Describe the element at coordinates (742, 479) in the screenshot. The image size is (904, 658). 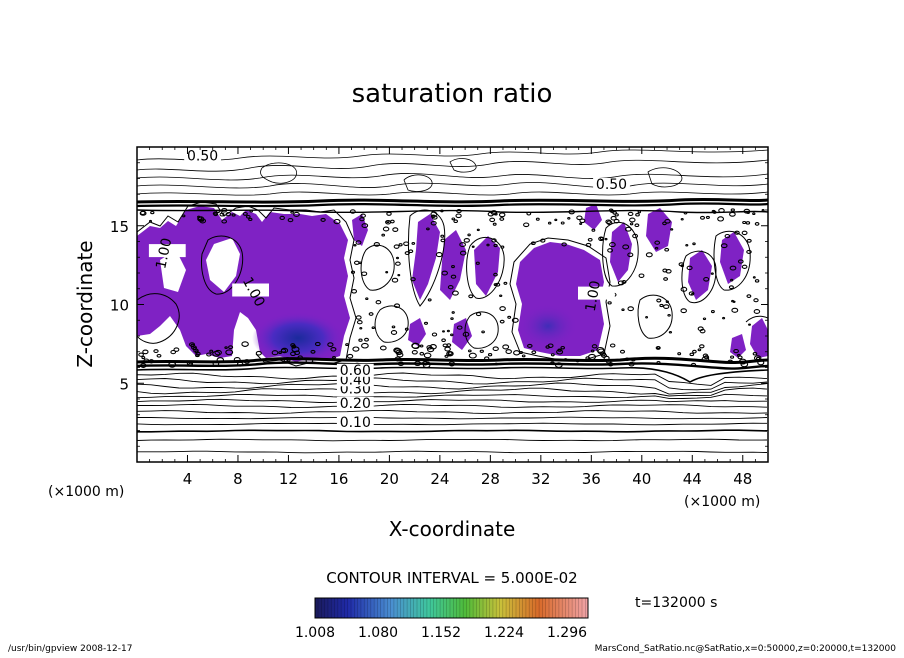
I see `x-tick-label: 48` at that location.